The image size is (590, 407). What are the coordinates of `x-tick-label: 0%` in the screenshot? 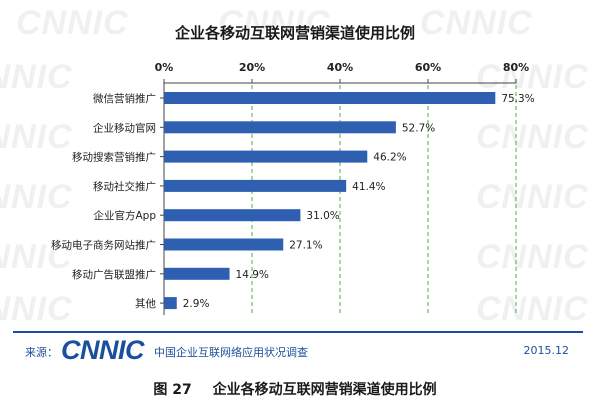 It's located at (164, 67).